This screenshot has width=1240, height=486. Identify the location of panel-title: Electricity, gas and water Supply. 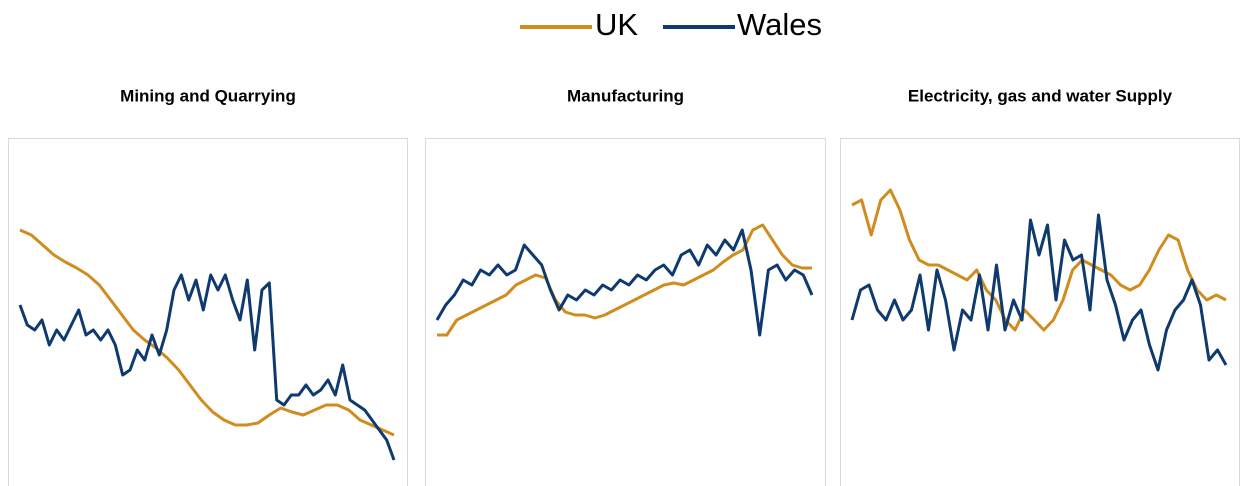
(1040, 95).